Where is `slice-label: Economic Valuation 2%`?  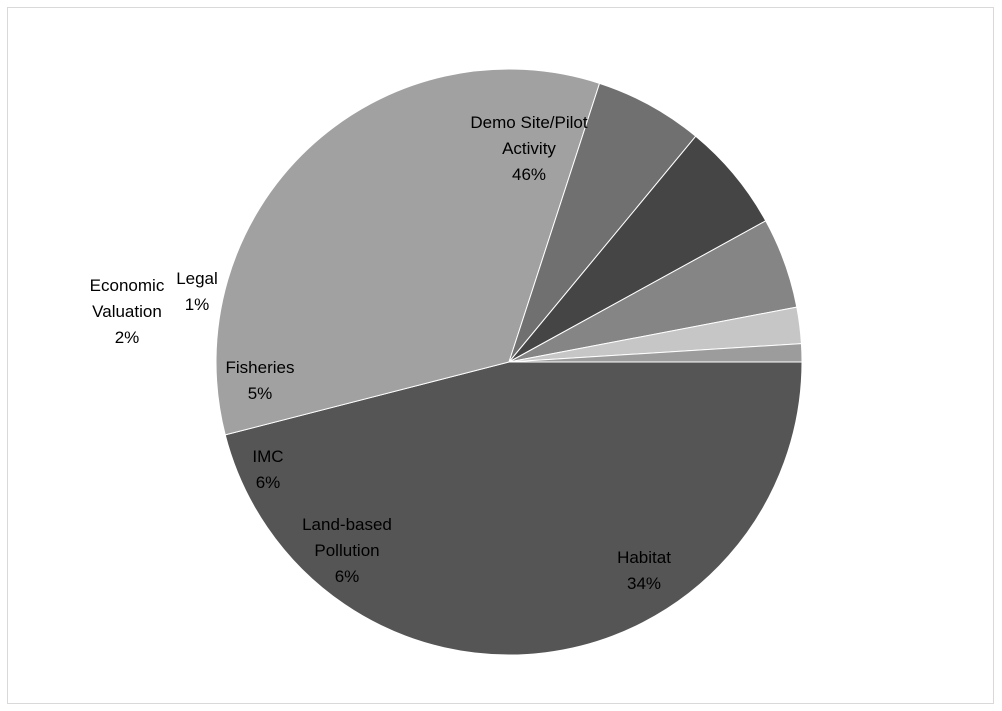
slice-label: Economic Valuation 2% is located at coordinates (127, 311).